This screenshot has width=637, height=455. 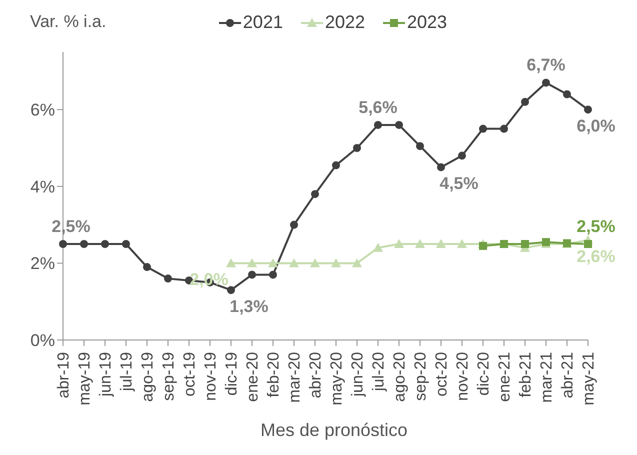 What do you see at coordinates (421, 376) in the screenshot?
I see `x-tick-label: sep-20` at bounding box center [421, 376].